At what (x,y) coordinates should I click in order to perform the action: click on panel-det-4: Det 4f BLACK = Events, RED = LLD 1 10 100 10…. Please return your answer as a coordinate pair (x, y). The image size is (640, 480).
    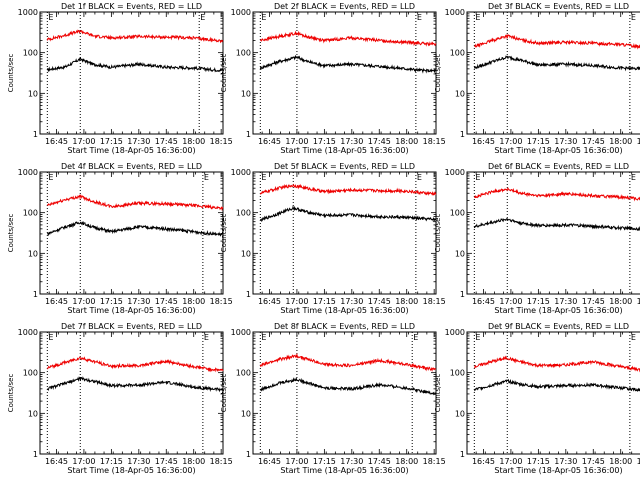
    Looking at the image, I should click on (120, 238).